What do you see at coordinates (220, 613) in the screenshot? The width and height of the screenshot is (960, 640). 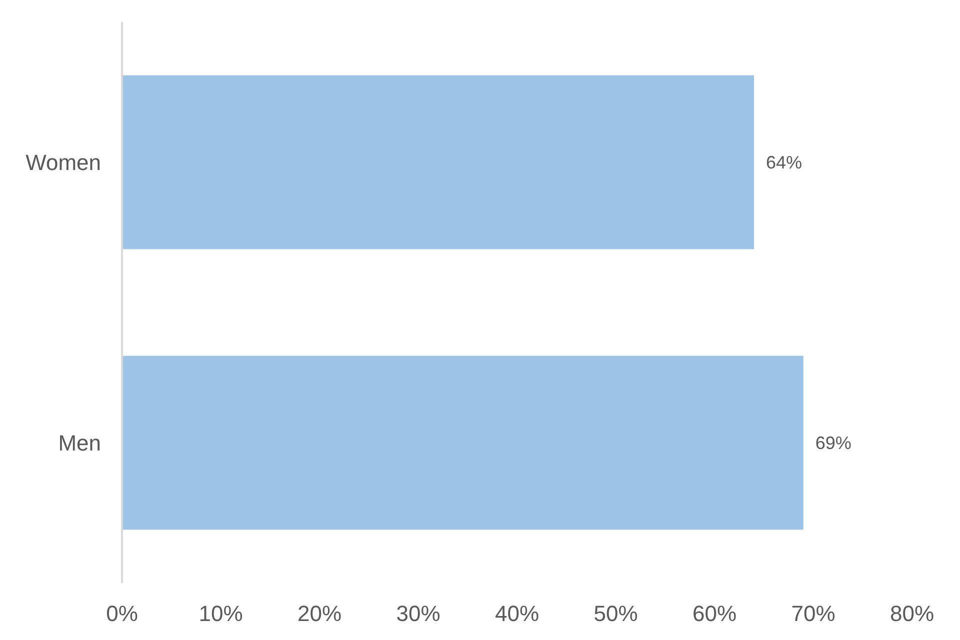 I see `x-tick-label: 10%` at bounding box center [220, 613].